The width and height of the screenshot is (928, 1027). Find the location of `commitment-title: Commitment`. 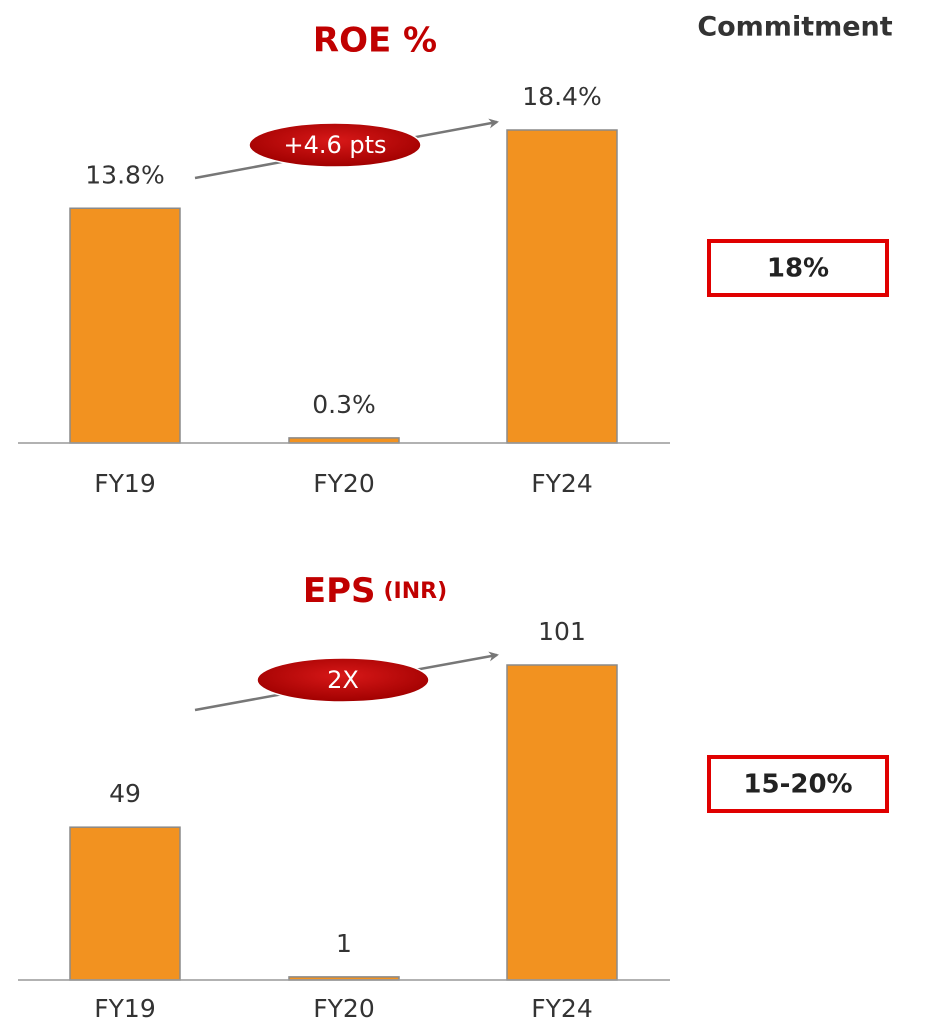

commitment-title: Commitment is located at coordinates (794, 27).